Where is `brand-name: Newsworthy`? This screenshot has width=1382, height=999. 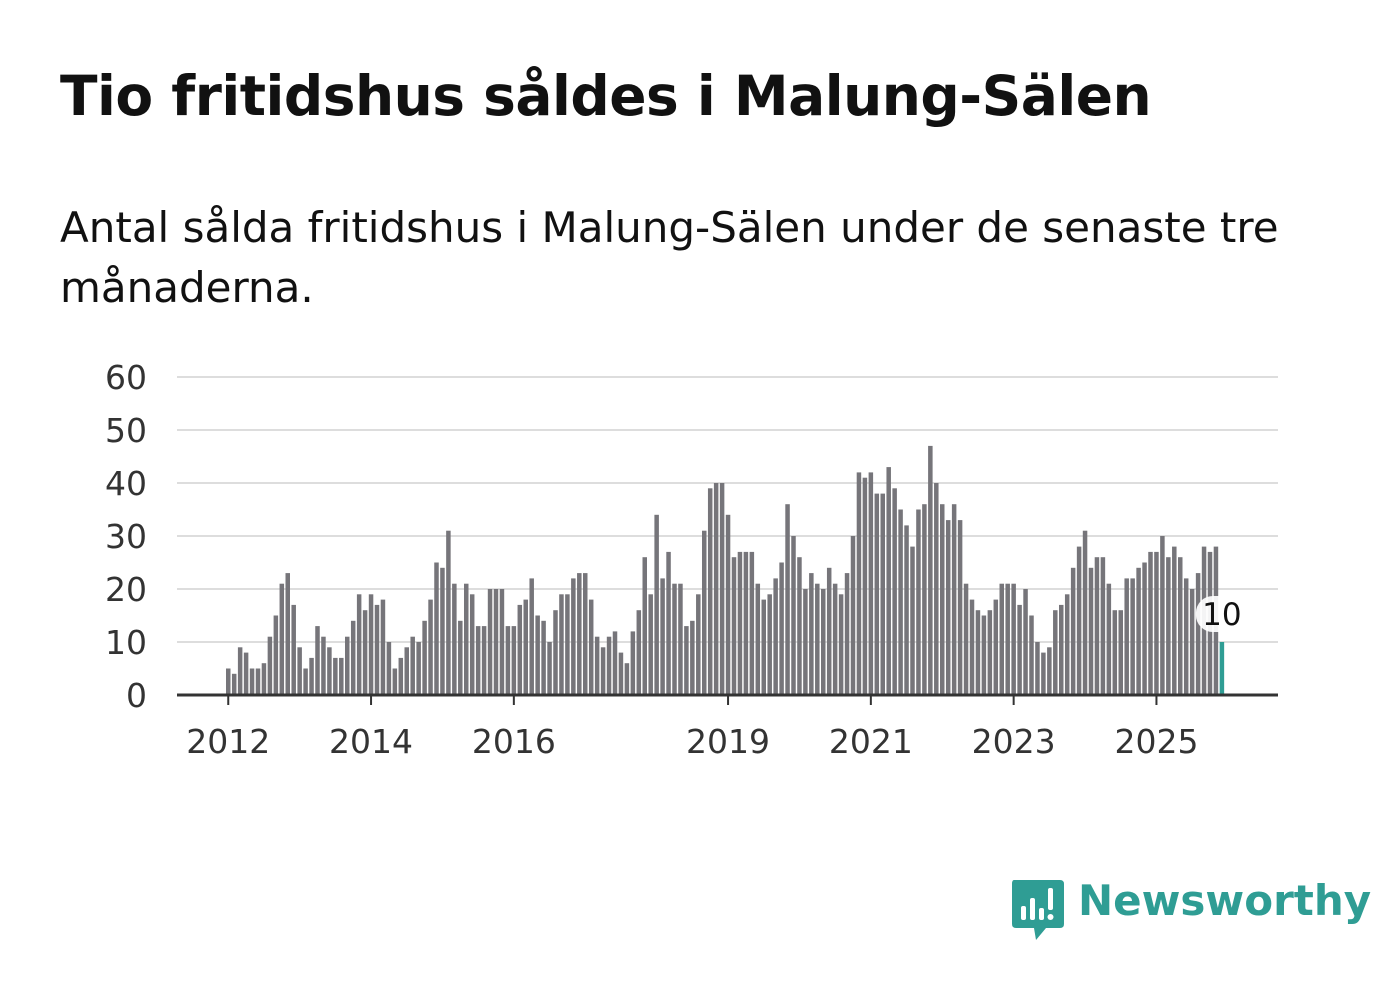
brand-name: Newsworthy is located at coordinates (1225, 900).